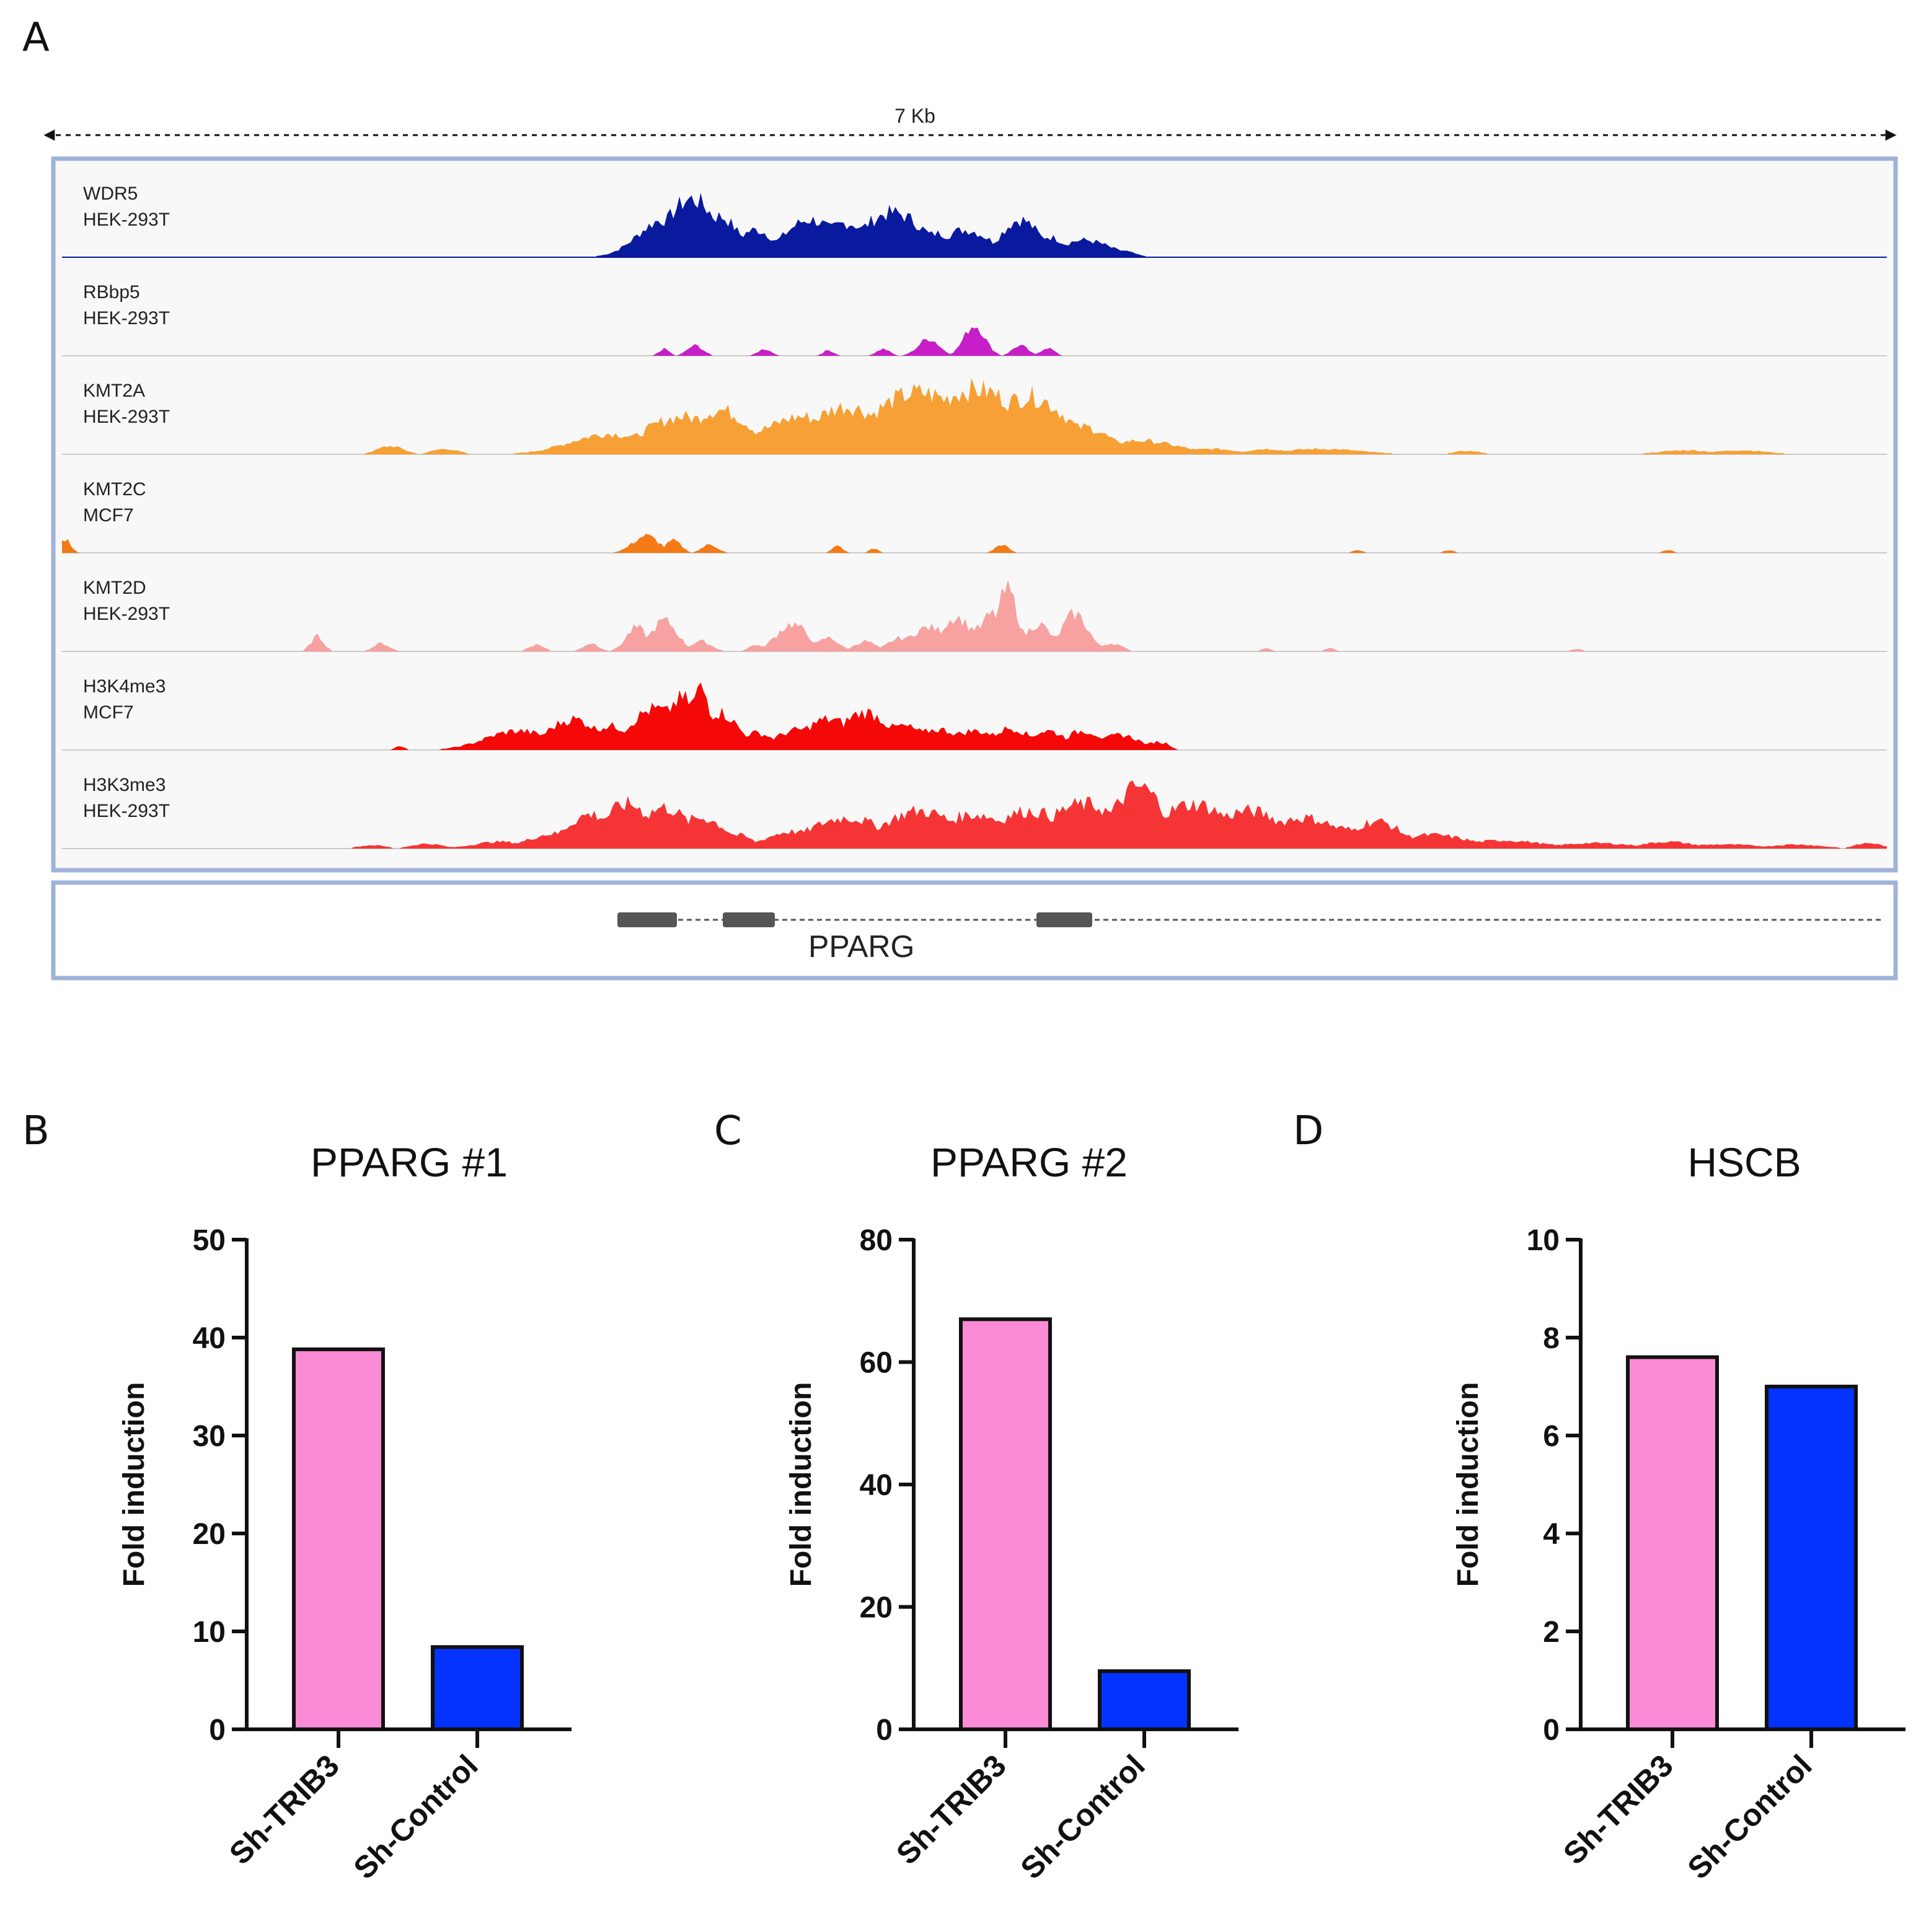 The height and width of the screenshot is (1932, 1921). I want to click on gene-label: PPARG, so click(861, 946).